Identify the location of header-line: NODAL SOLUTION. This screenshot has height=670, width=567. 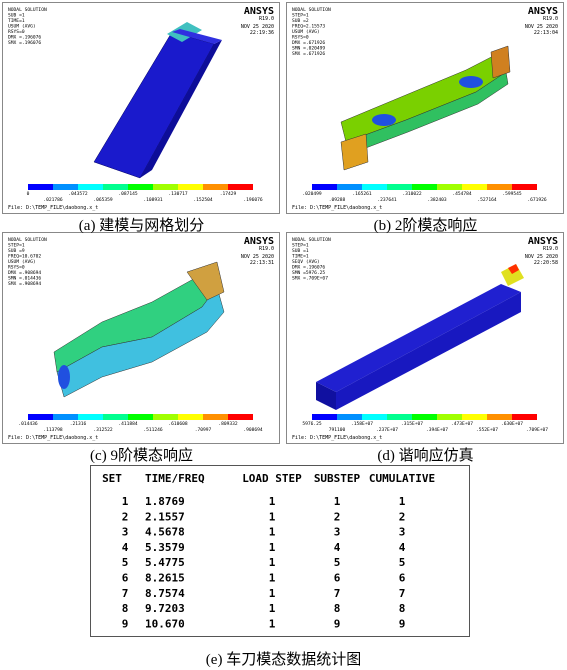
(27, 240).